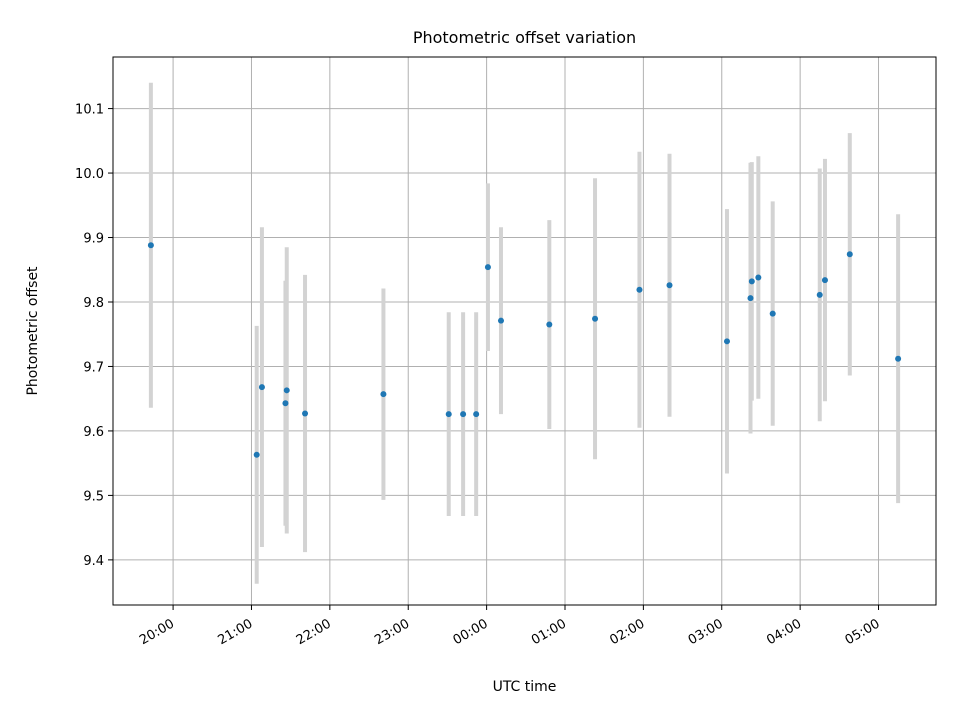  What do you see at coordinates (93, 303) in the screenshot?
I see `y-tick-label: 9.8` at bounding box center [93, 303].